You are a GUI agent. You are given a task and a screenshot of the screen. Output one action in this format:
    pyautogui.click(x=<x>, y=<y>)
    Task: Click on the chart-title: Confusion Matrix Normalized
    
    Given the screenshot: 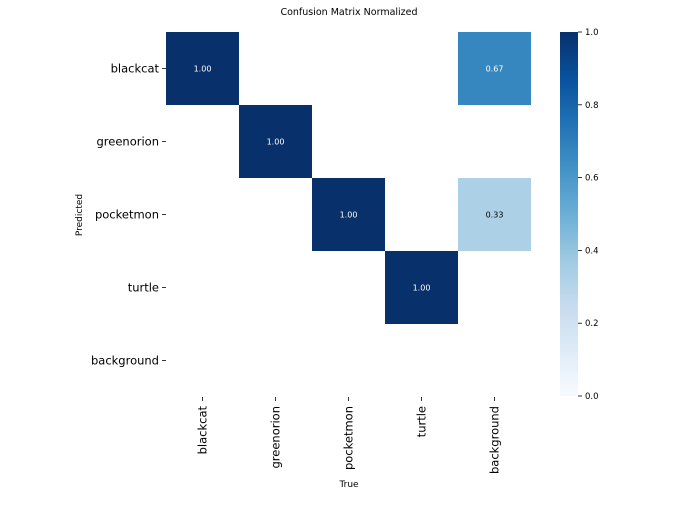 What is the action you would take?
    pyautogui.click(x=348, y=12)
    